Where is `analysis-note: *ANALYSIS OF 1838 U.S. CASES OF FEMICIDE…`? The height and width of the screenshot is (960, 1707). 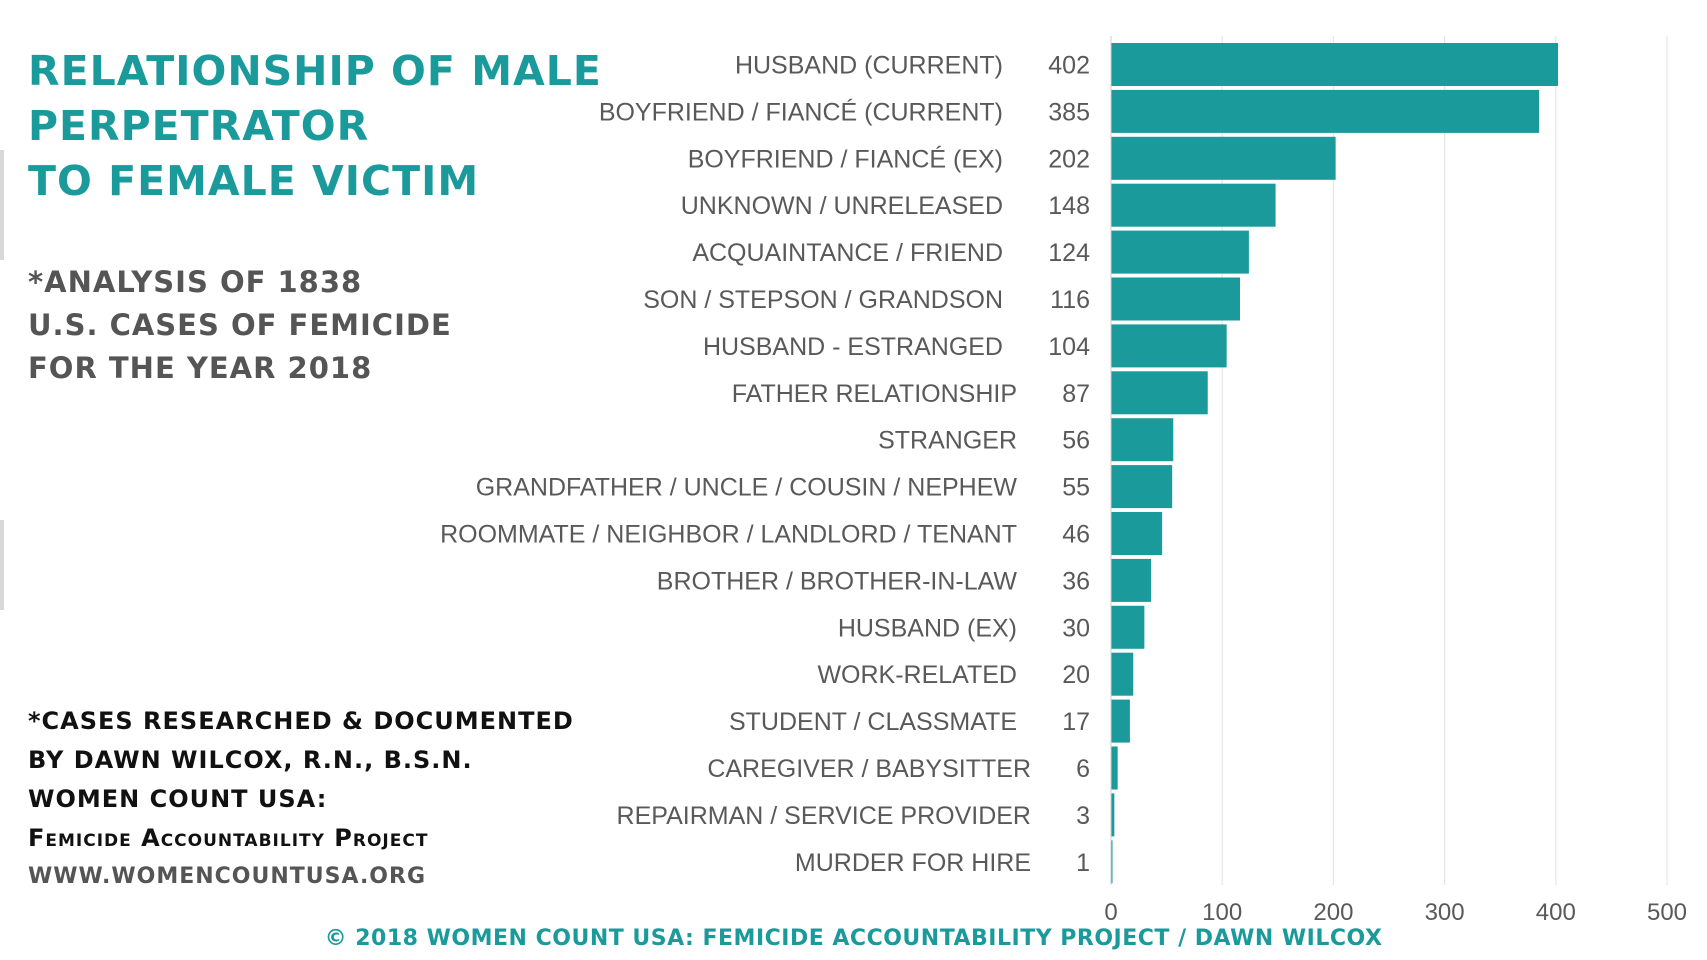
analysis-note: *ANALYSIS OF 1838 U.S. CASES OF FEMICIDE… is located at coordinates (288, 325).